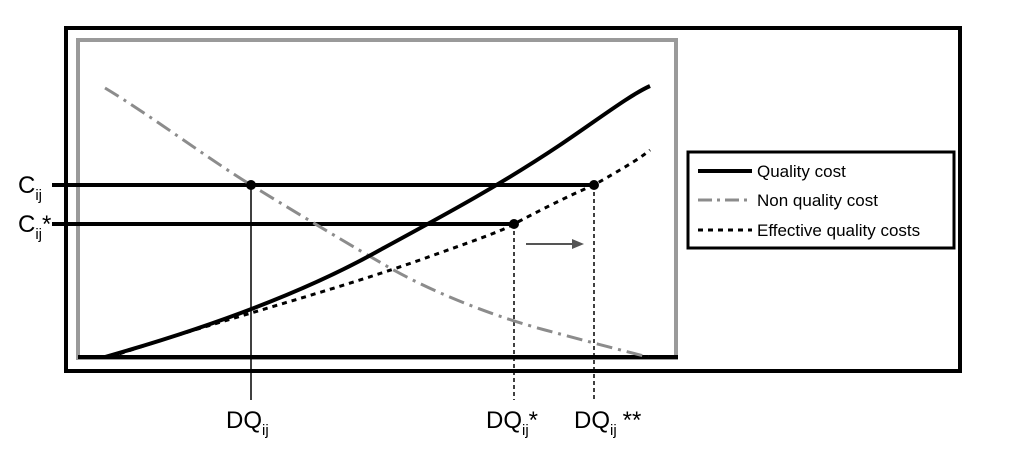  What do you see at coordinates (34, 227) in the screenshot?
I see `c-star-label: Cij*` at bounding box center [34, 227].